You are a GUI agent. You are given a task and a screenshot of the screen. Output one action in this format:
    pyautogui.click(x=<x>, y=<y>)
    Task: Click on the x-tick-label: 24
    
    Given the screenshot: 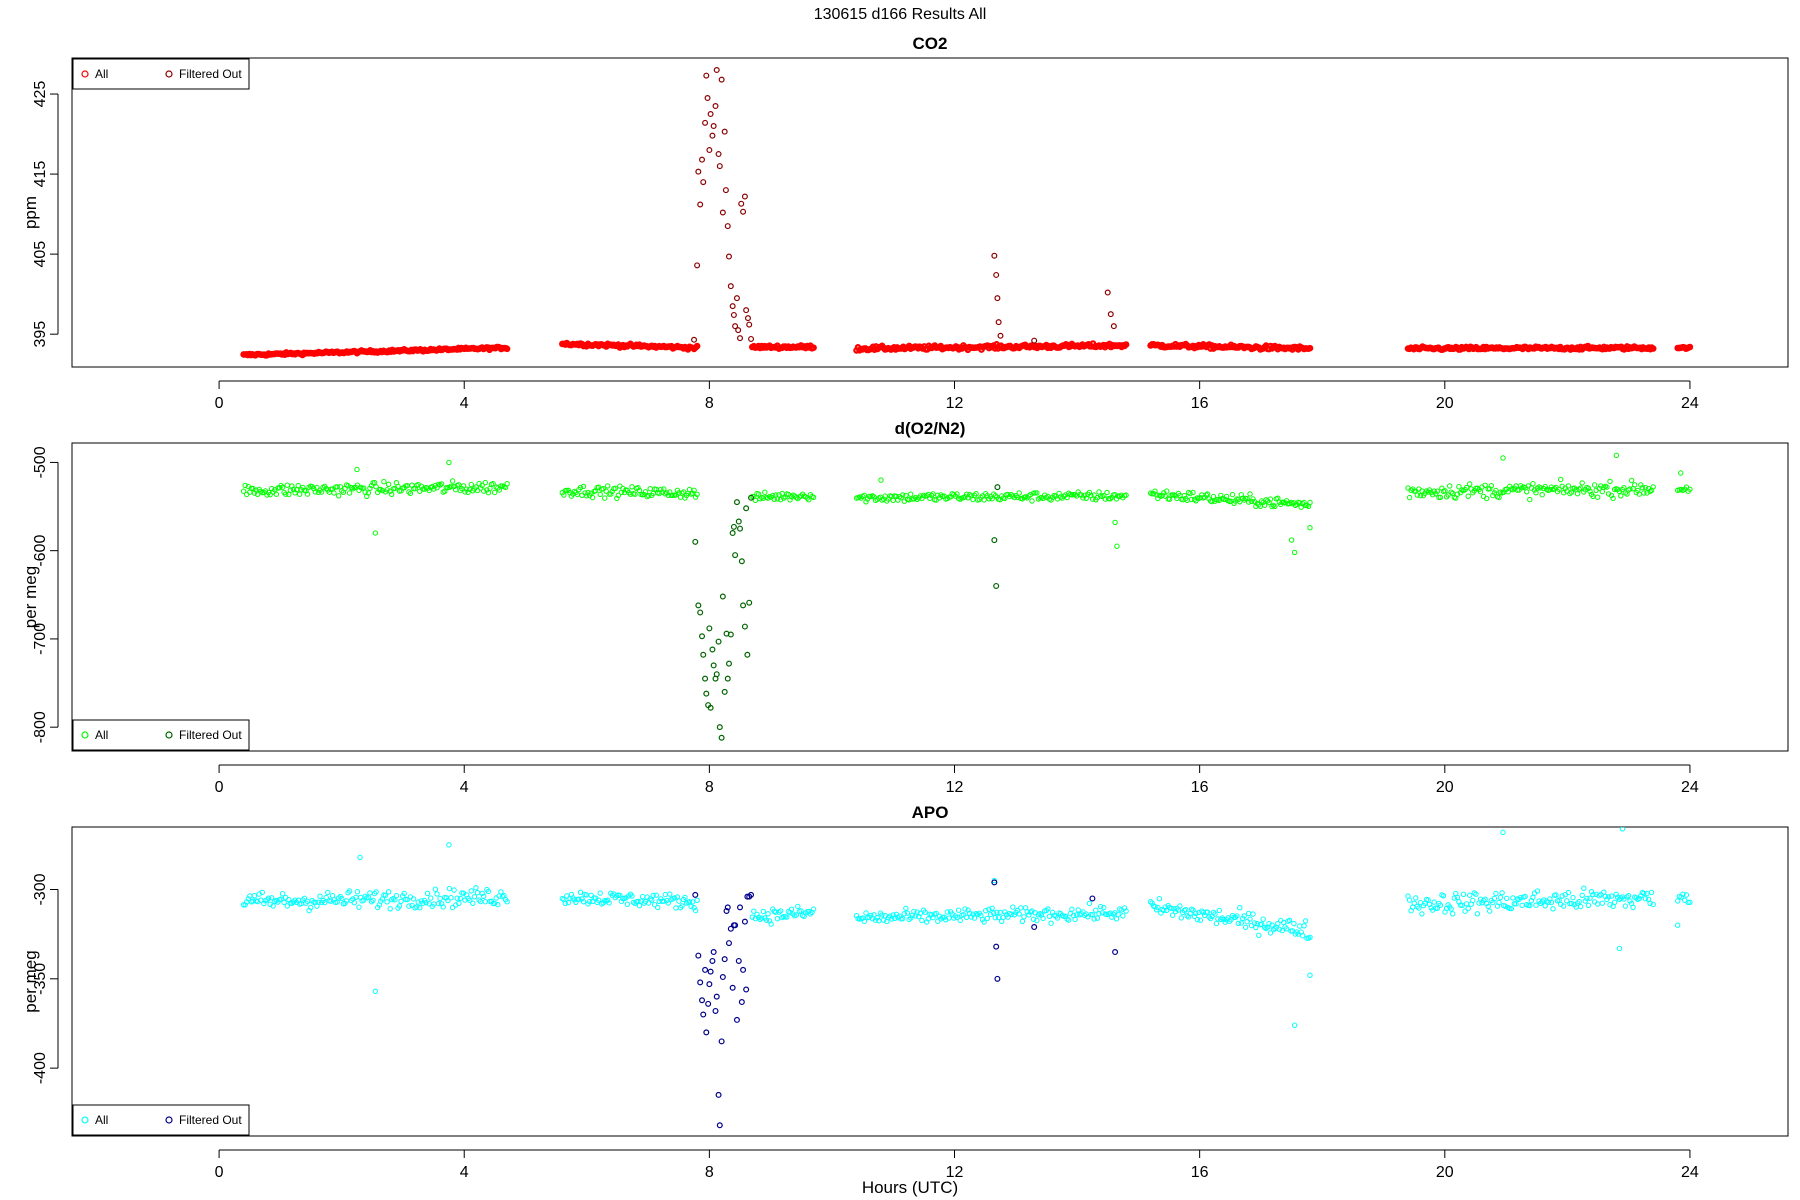 What is the action you would take?
    pyautogui.click(x=1690, y=403)
    